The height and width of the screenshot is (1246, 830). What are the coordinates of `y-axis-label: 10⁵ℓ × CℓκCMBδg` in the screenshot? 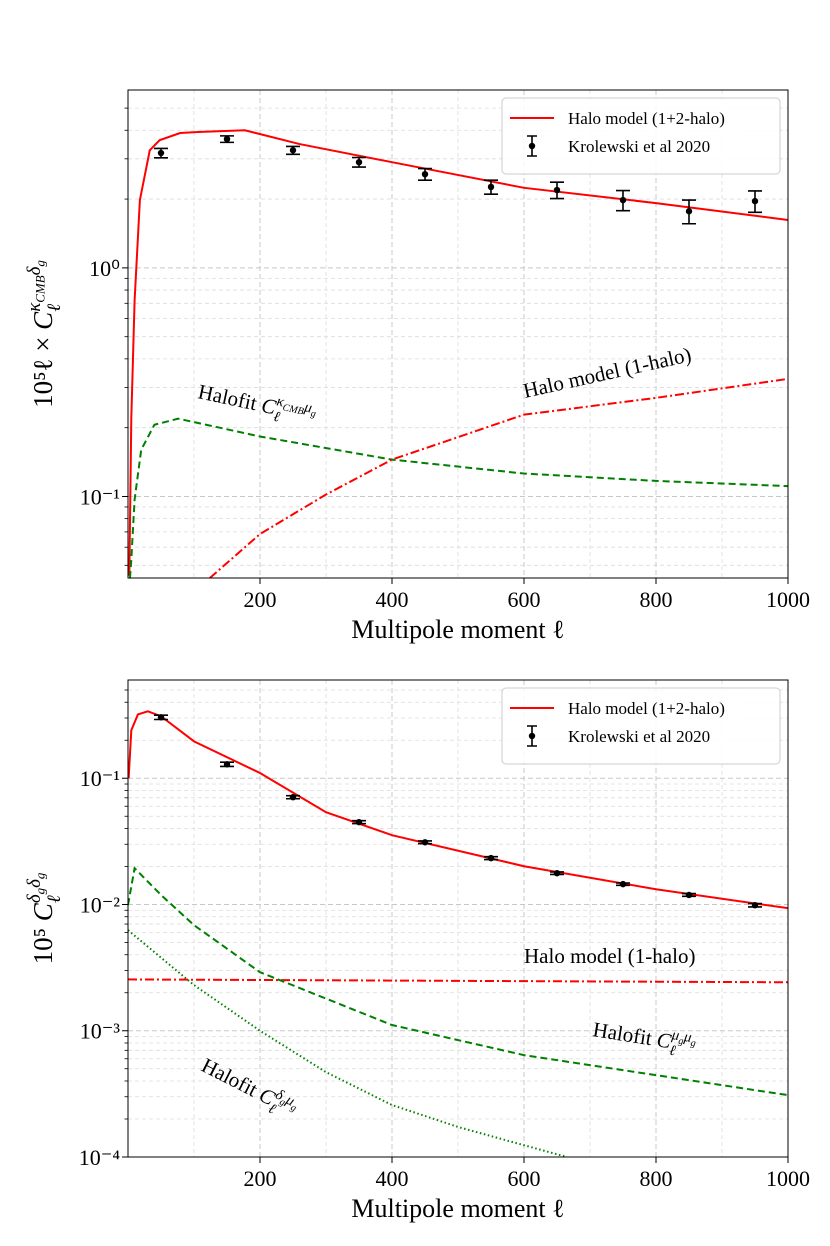 It's located at (44, 334).